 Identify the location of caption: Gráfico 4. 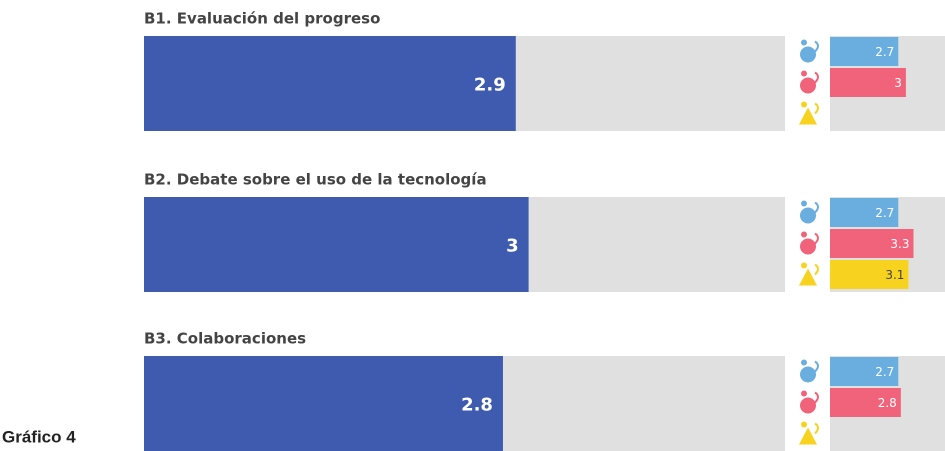
(39, 436).